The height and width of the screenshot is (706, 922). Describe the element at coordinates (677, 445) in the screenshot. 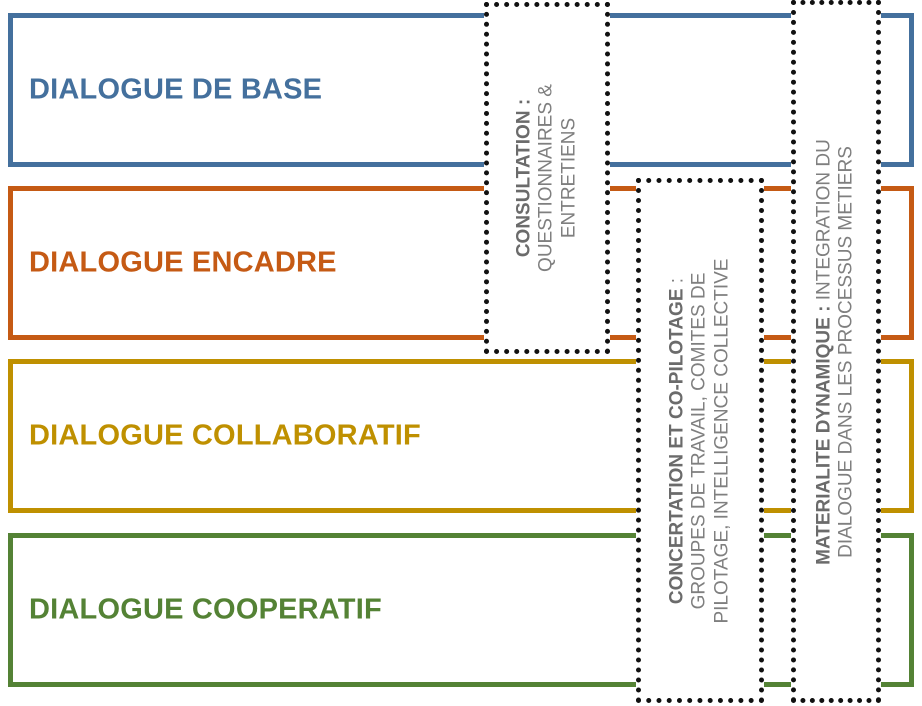

I see `concertation-title: CONCERTATION ET CO-PILOTAGE` at that location.